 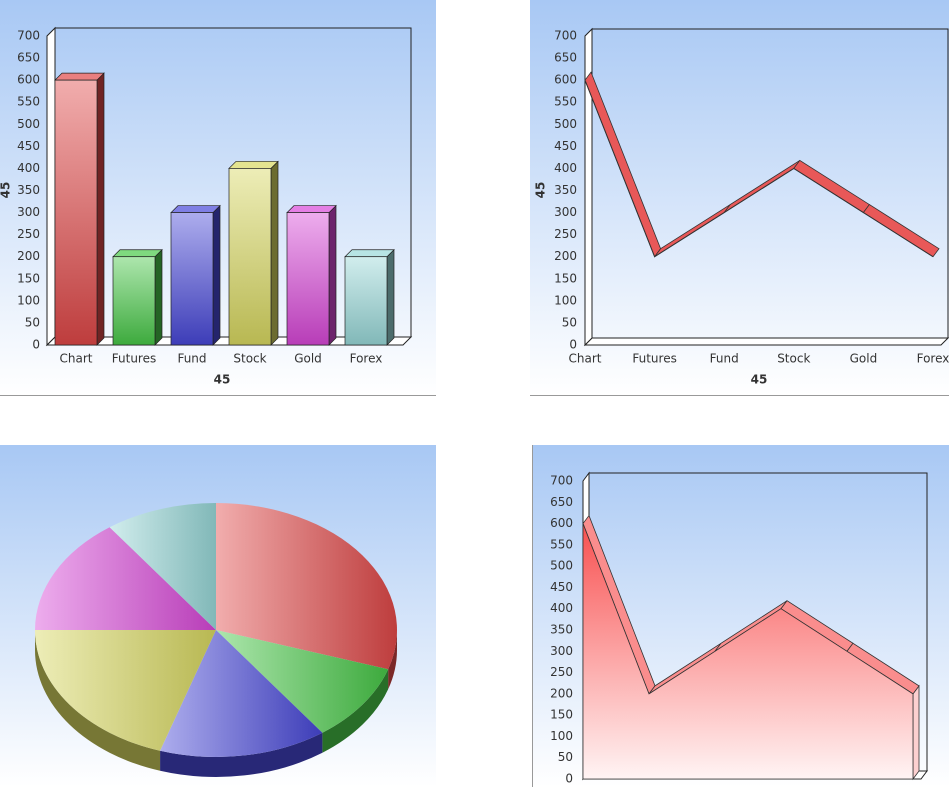 I want to click on area, so click(x=748, y=651).